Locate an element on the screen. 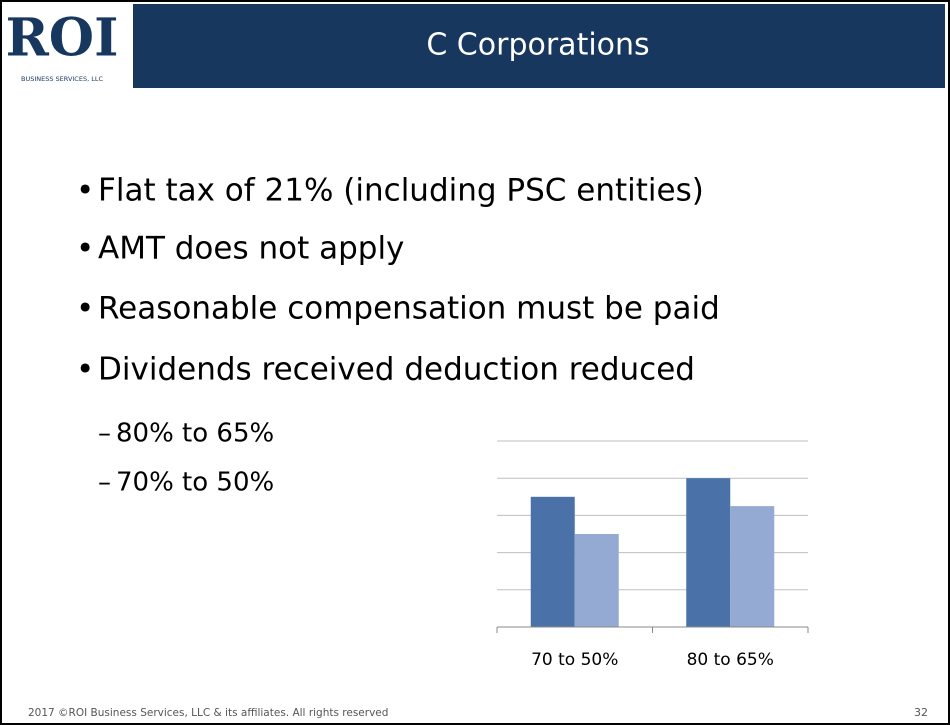 Image resolution: width=950 pixels, height=725 pixels. page-number: 32 is located at coordinates (921, 712).